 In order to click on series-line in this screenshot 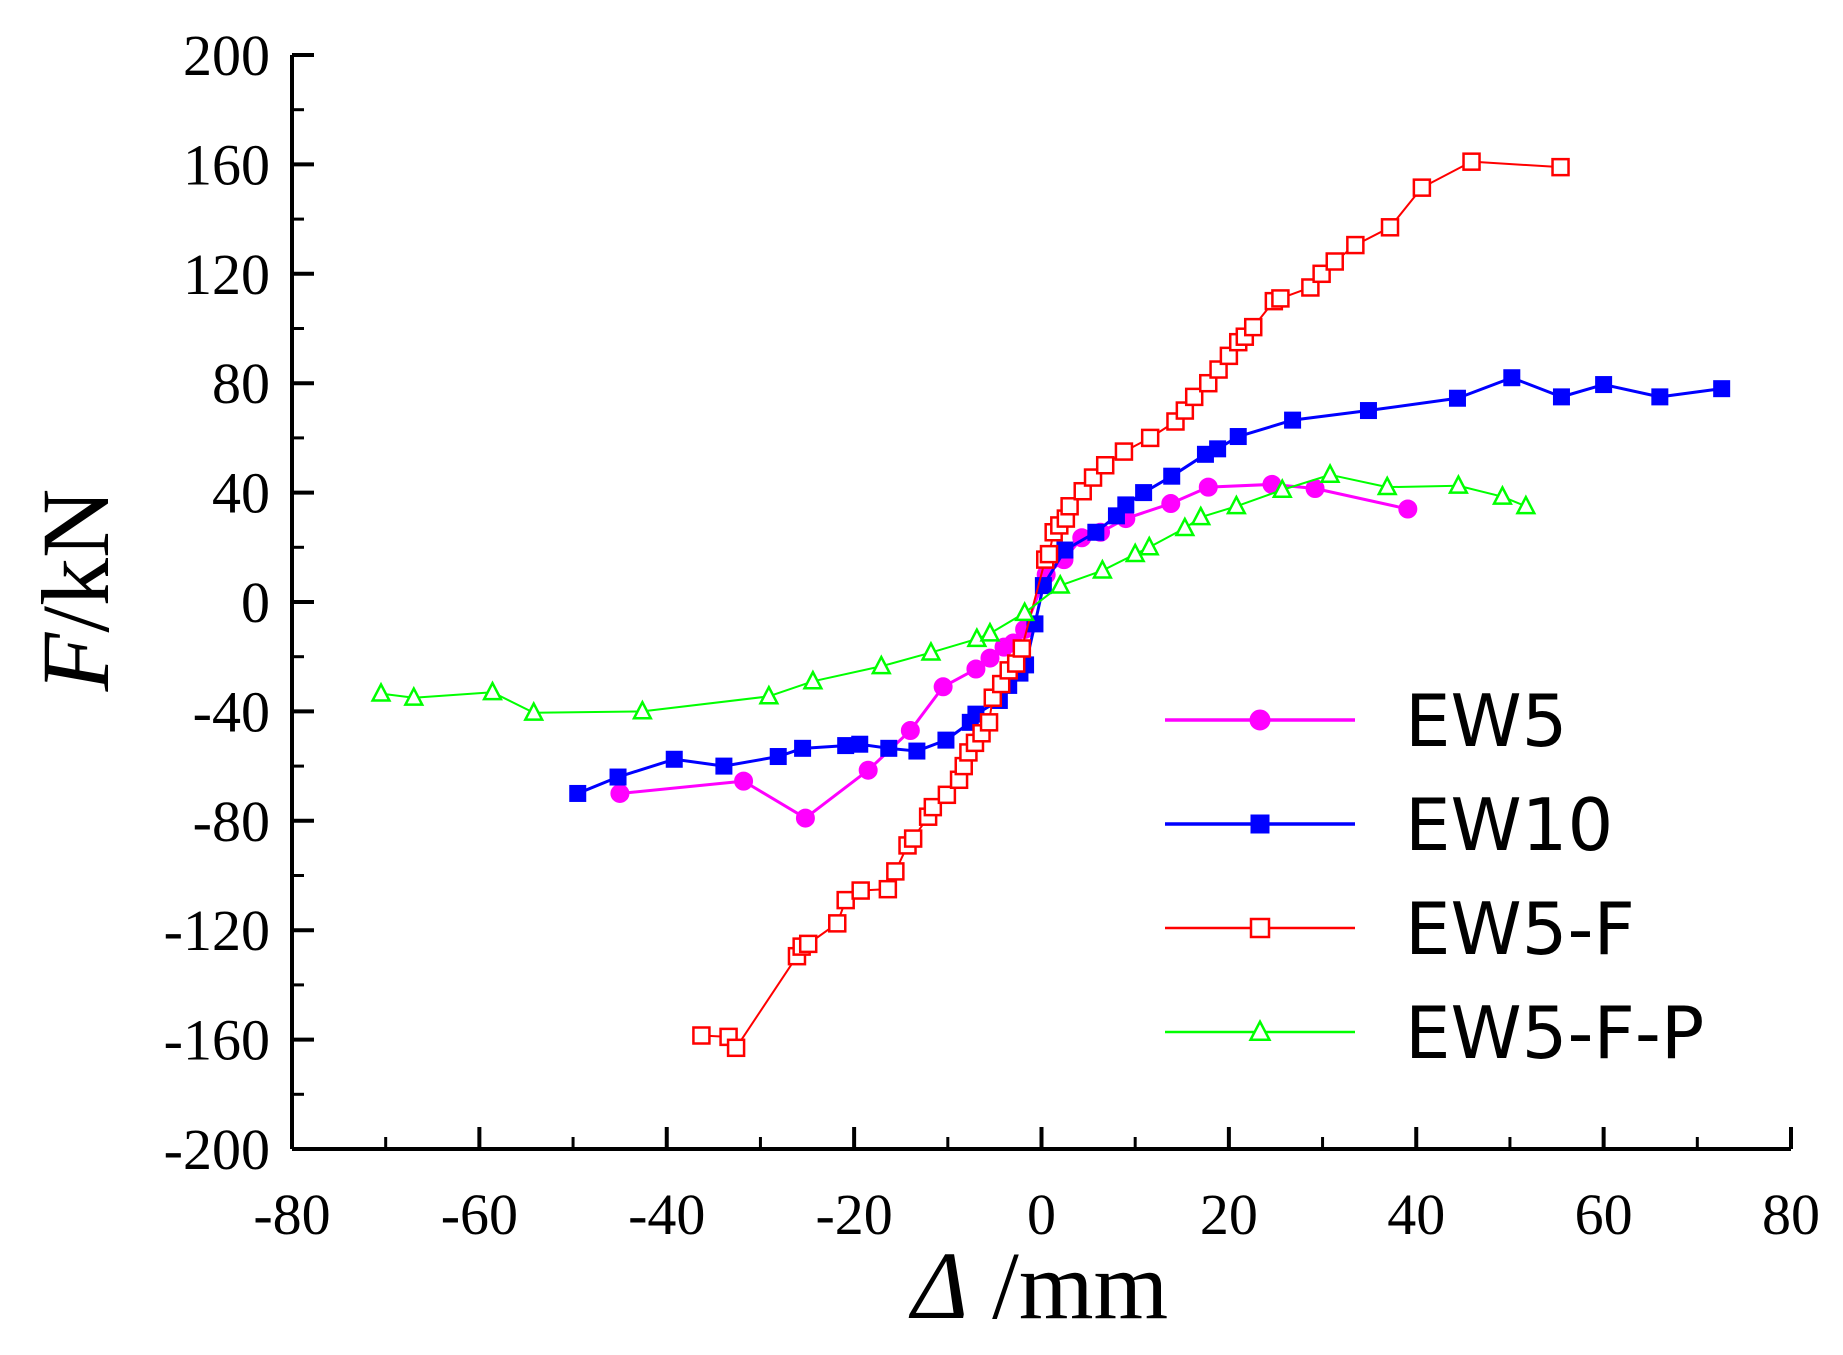, I will do `click(953, 593)`.